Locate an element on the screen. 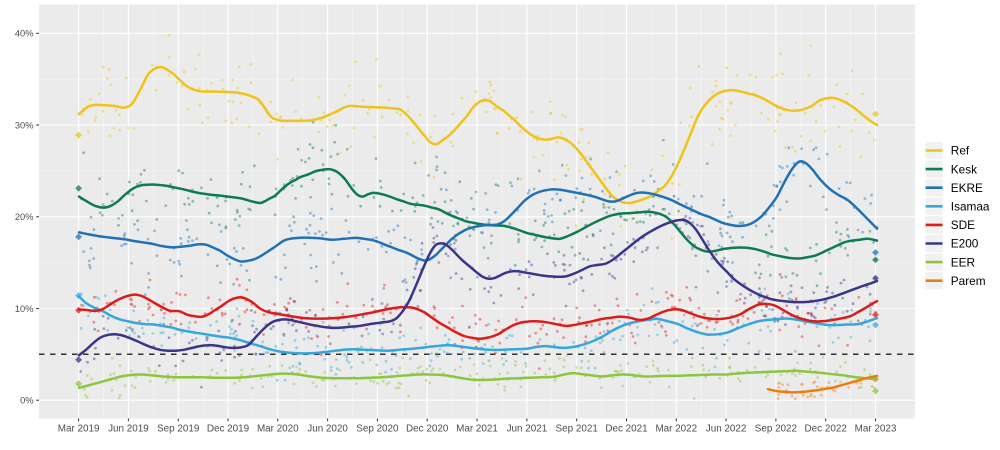 This screenshot has height=450, width=1000. svg-text: Kesk is located at coordinates (964, 169).